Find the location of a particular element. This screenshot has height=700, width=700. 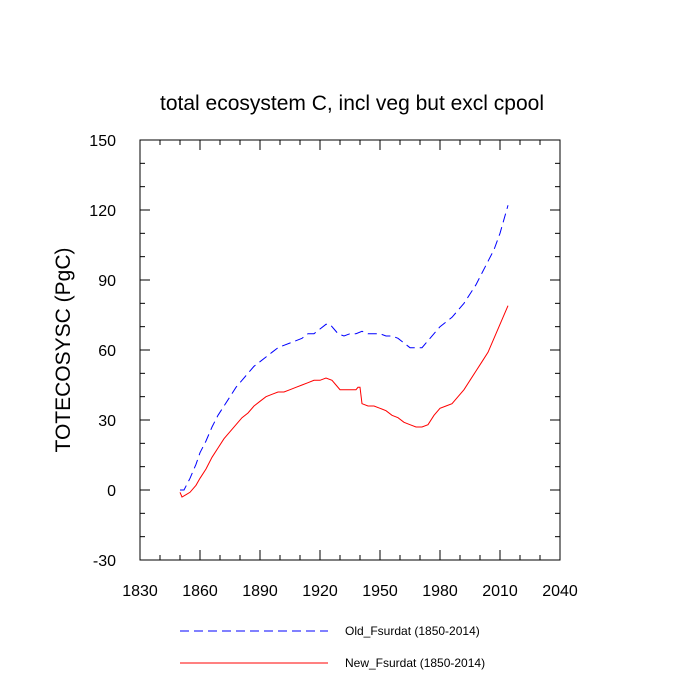

y-tick-label: -30 is located at coordinates (104, 561).